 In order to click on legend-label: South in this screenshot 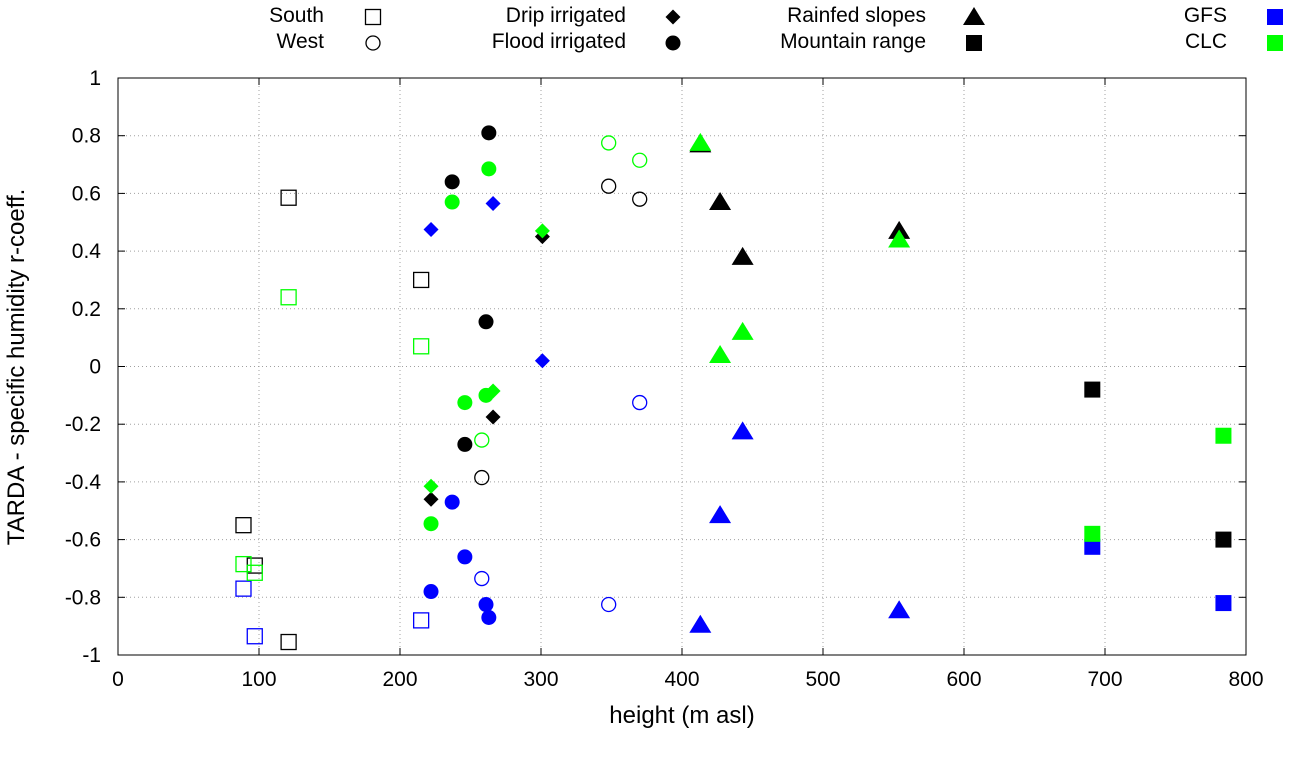, I will do `click(296, 15)`.